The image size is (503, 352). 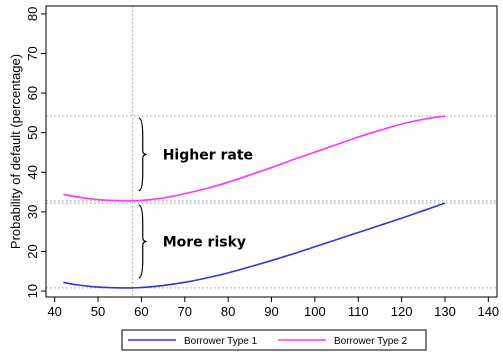 What do you see at coordinates (204, 243) in the screenshot?
I see `annotation-label-2: More risky` at bounding box center [204, 243].